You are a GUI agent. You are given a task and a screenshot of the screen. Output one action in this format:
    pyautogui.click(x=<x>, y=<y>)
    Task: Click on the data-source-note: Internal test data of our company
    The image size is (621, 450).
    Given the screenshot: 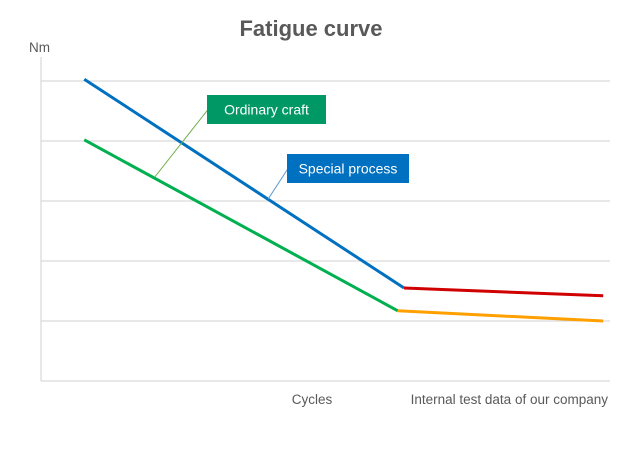 What is the action you would take?
    pyautogui.click(x=510, y=399)
    